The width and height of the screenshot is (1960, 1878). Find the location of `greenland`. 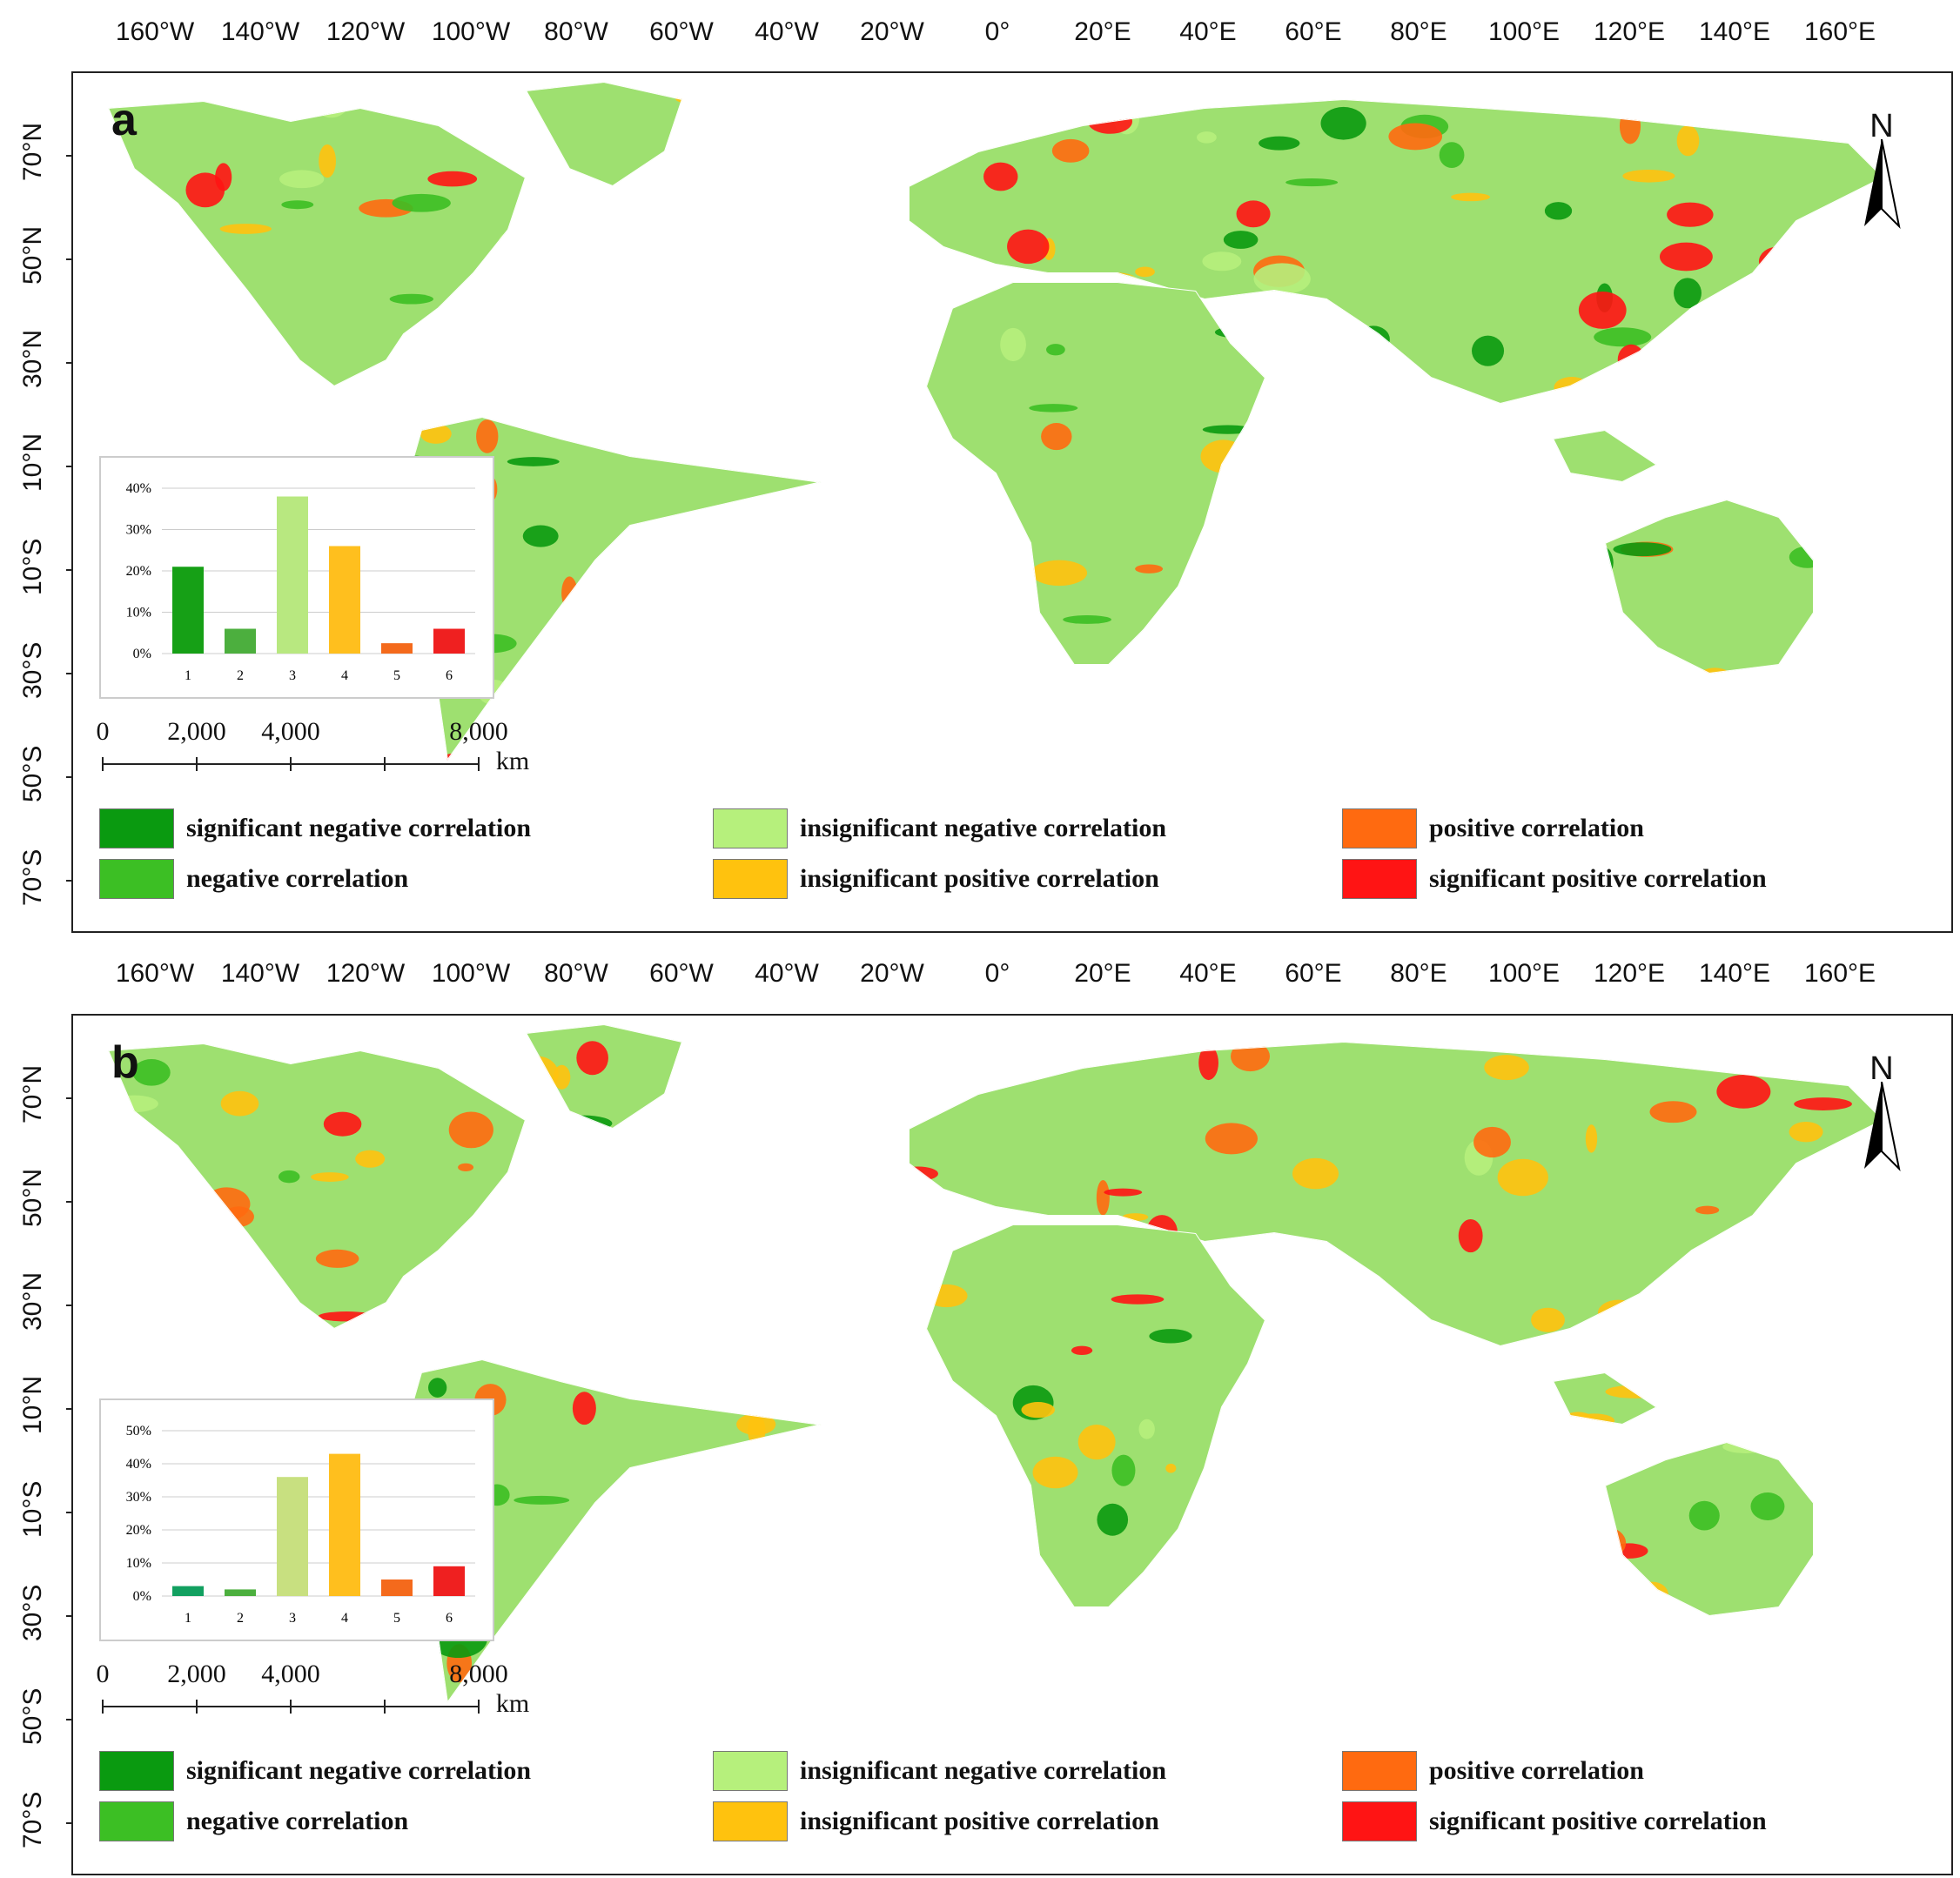

greenland is located at coordinates (604, 134).